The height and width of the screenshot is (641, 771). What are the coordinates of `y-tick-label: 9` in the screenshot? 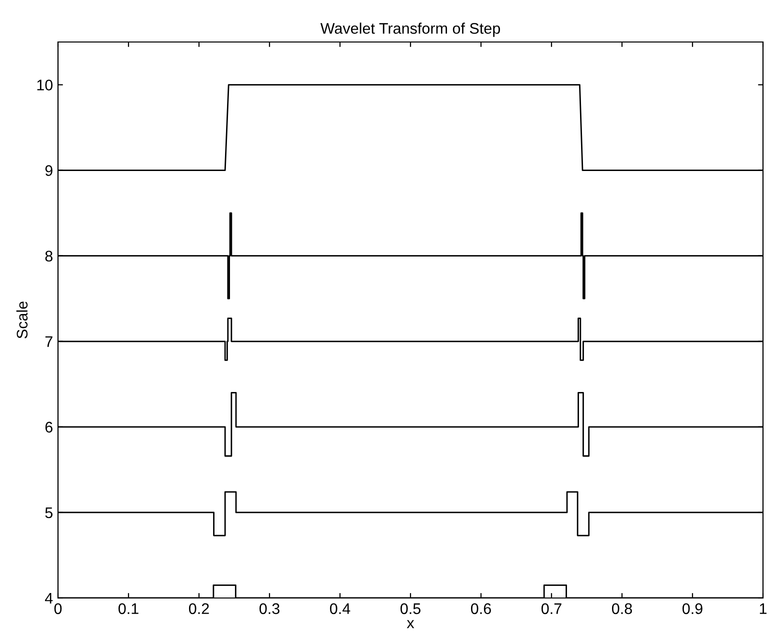 It's located at (48, 170).